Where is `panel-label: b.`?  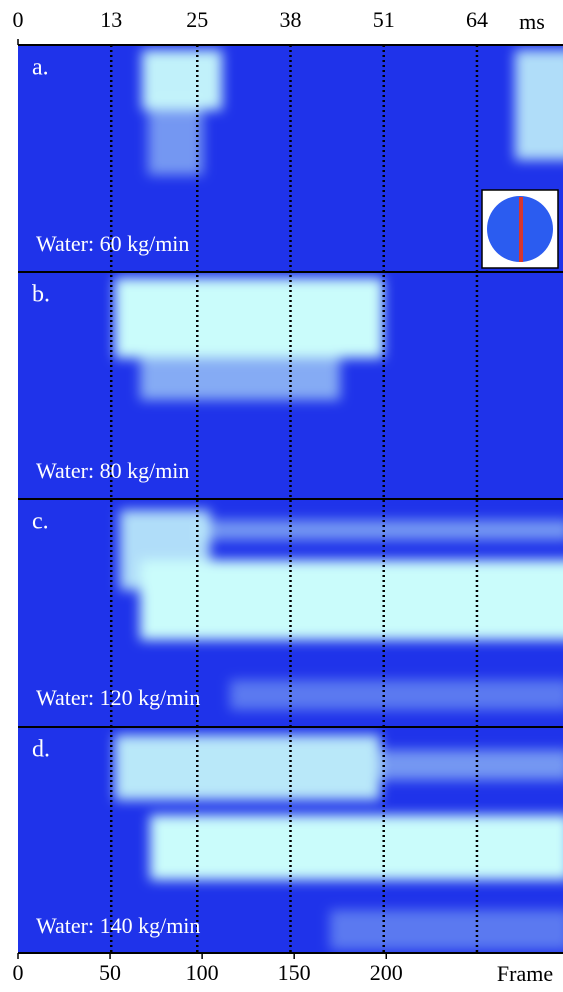
panel-label: b. is located at coordinates (41, 295).